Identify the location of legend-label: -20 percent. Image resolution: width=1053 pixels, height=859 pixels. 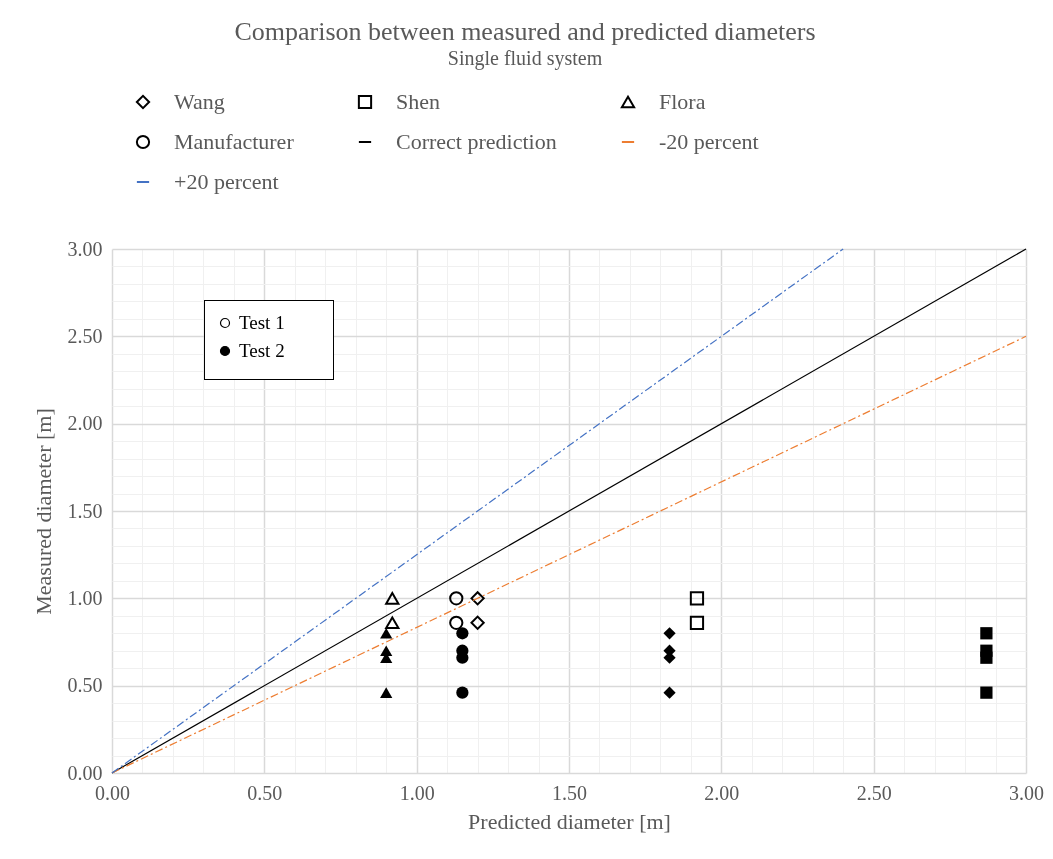
(709, 141).